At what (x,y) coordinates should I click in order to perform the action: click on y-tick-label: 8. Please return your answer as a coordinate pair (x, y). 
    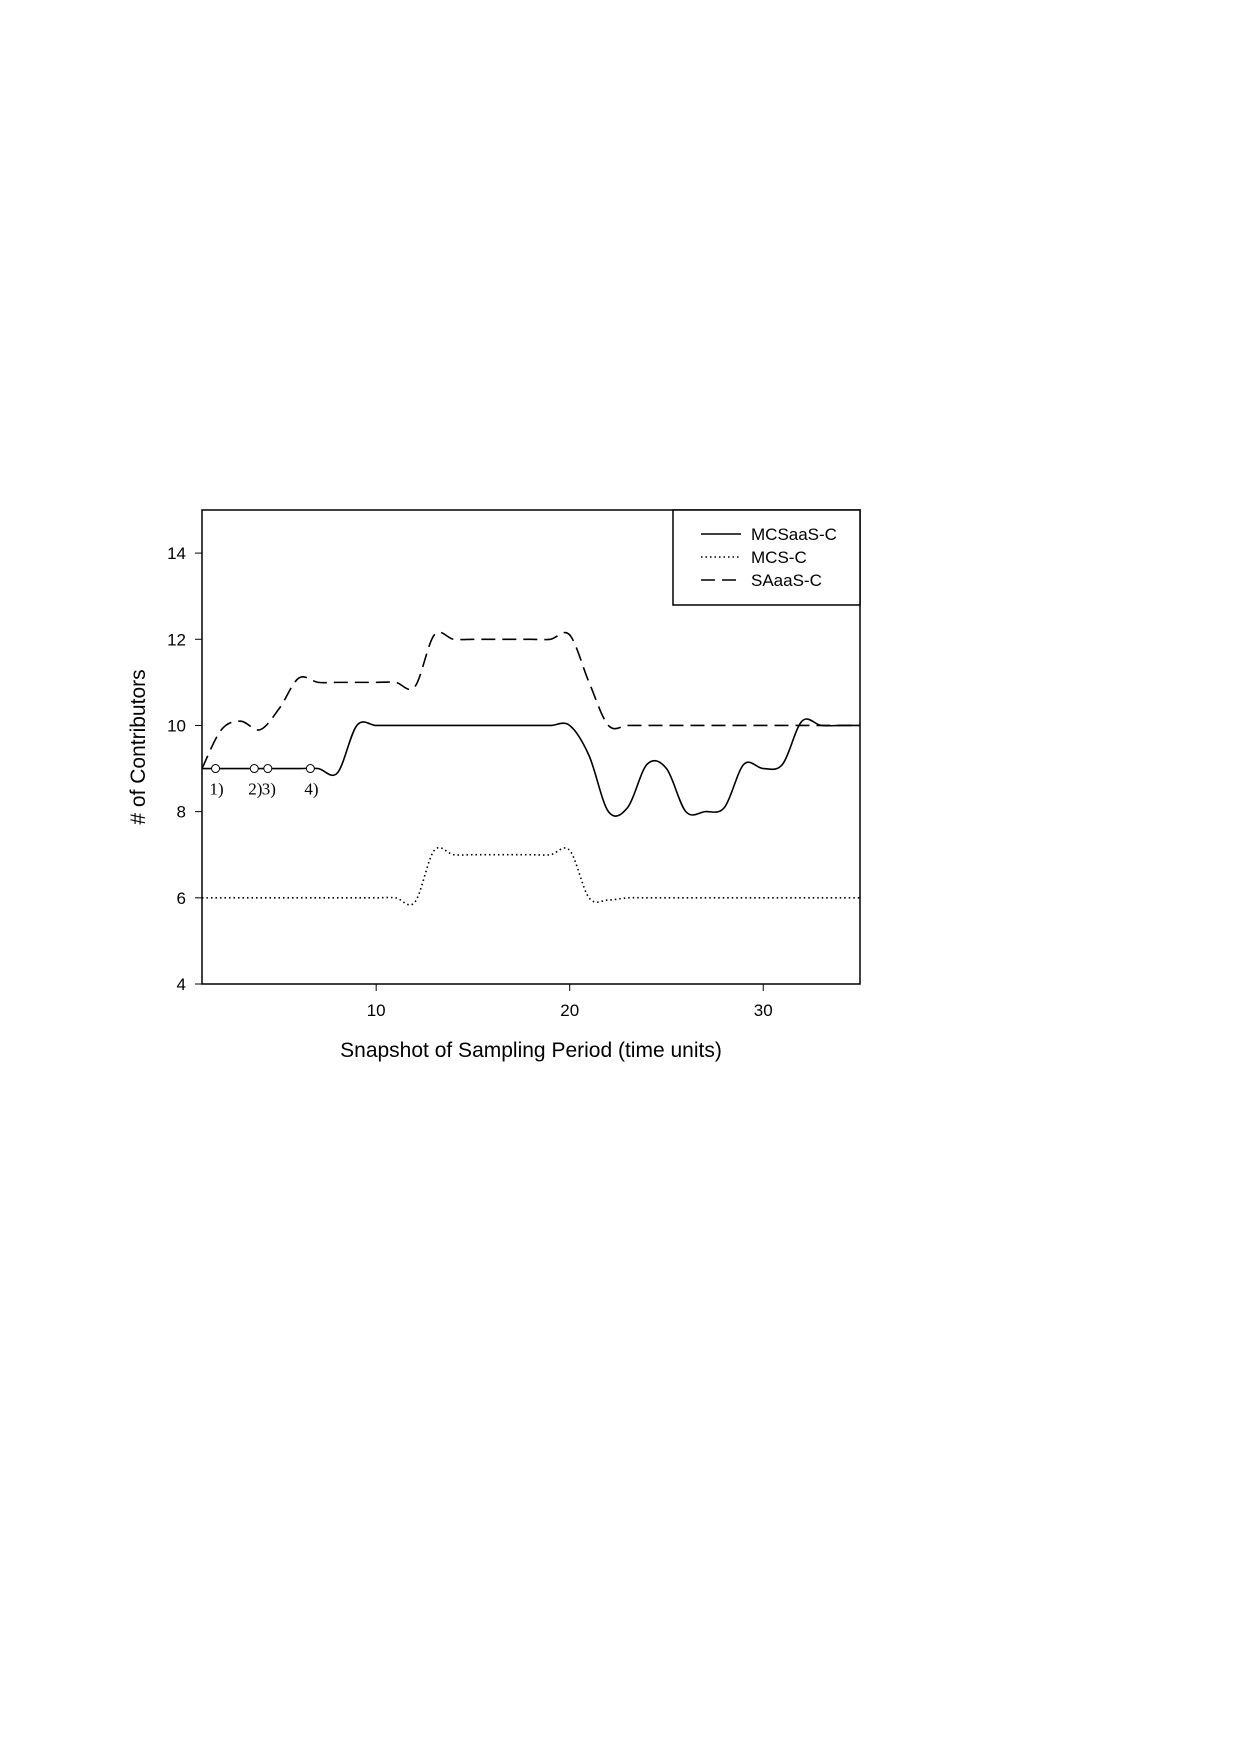
    Looking at the image, I should click on (181, 812).